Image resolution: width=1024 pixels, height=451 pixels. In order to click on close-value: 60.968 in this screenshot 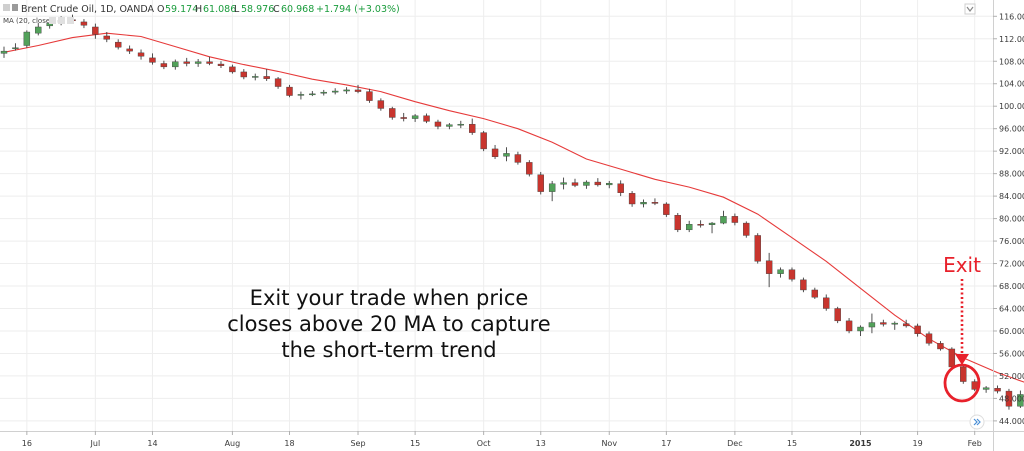, I will do `click(297, 9)`.